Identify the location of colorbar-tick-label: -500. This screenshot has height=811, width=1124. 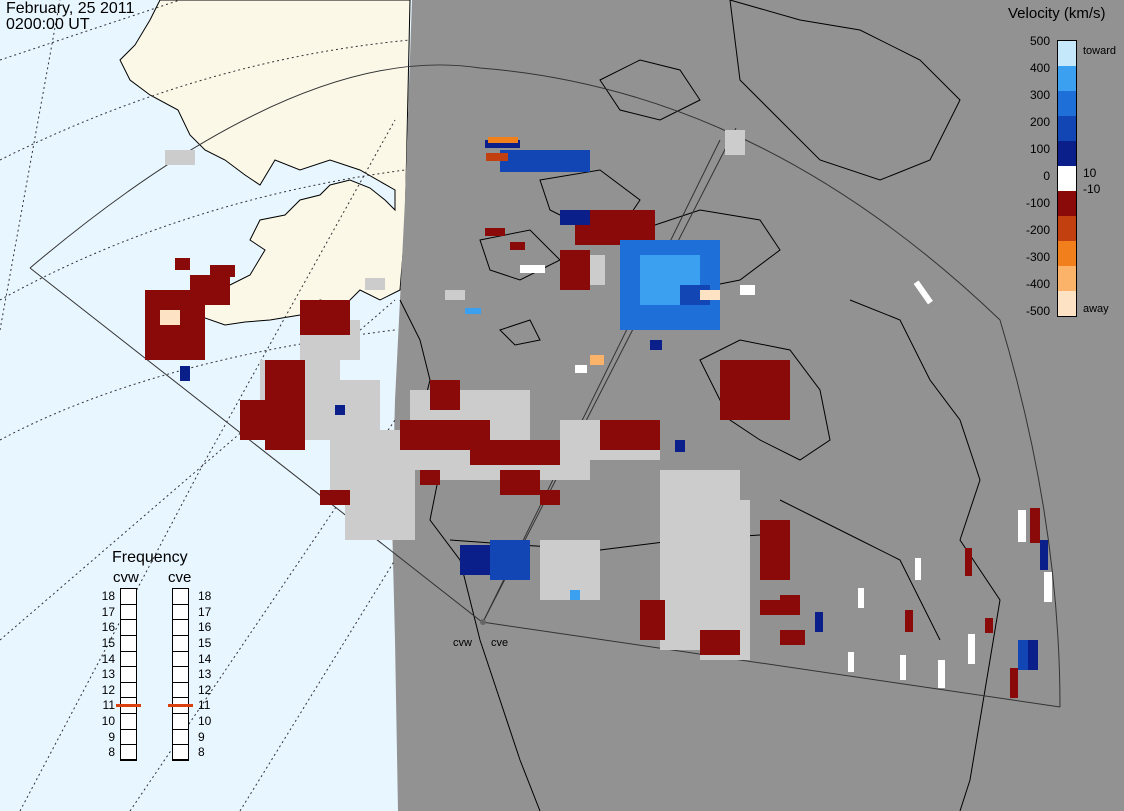
(1037, 311).